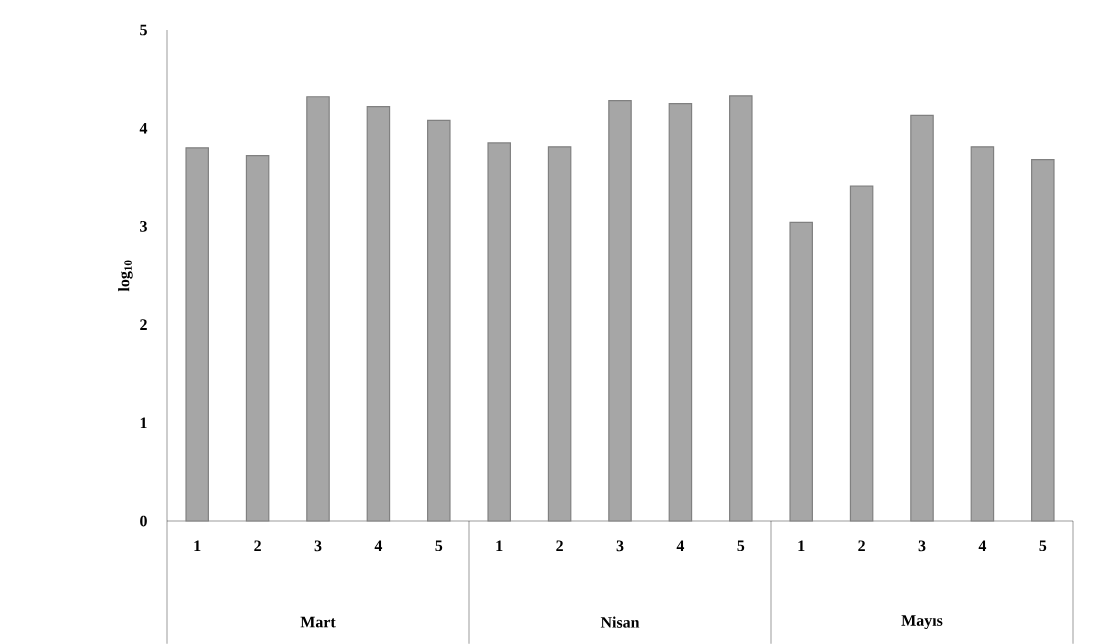 Image resolution: width=1109 pixels, height=644 pixels. I want to click on y-axis-title: log$_{10}$, so click(125, 276).